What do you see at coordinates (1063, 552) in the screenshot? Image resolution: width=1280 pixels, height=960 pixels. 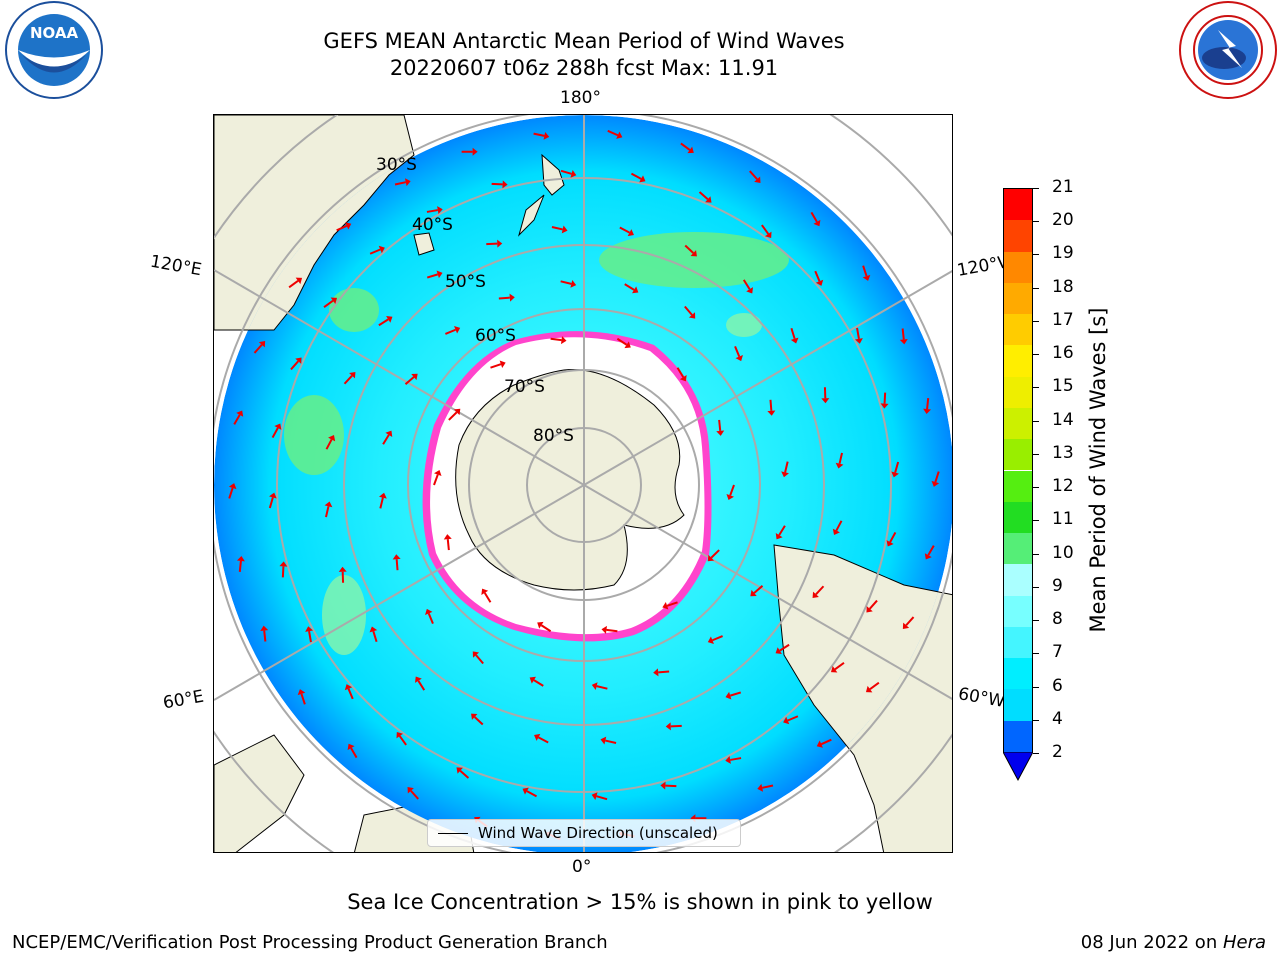 I see `colorbar-tick-label: 10` at bounding box center [1063, 552].